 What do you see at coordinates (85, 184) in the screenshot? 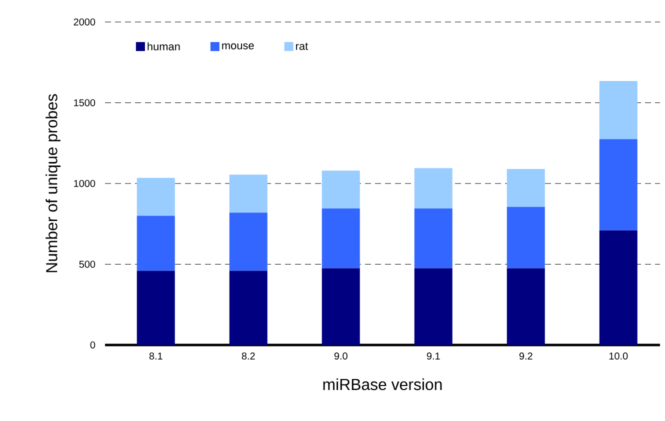
I see `y-tick-label: 1000` at bounding box center [85, 184].